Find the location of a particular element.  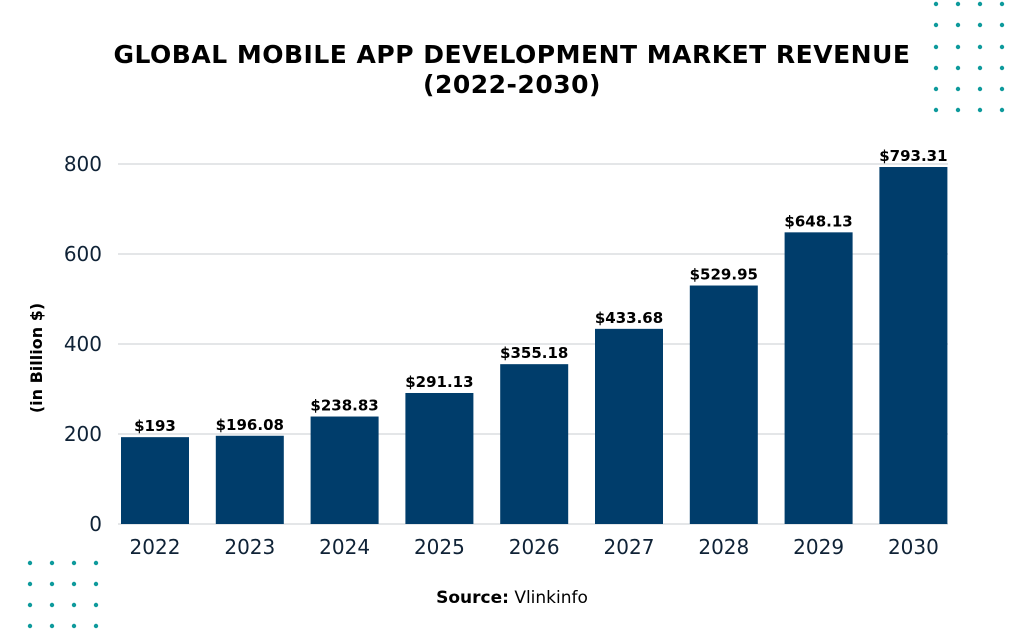

x-tick-label: 2028 is located at coordinates (723, 547).